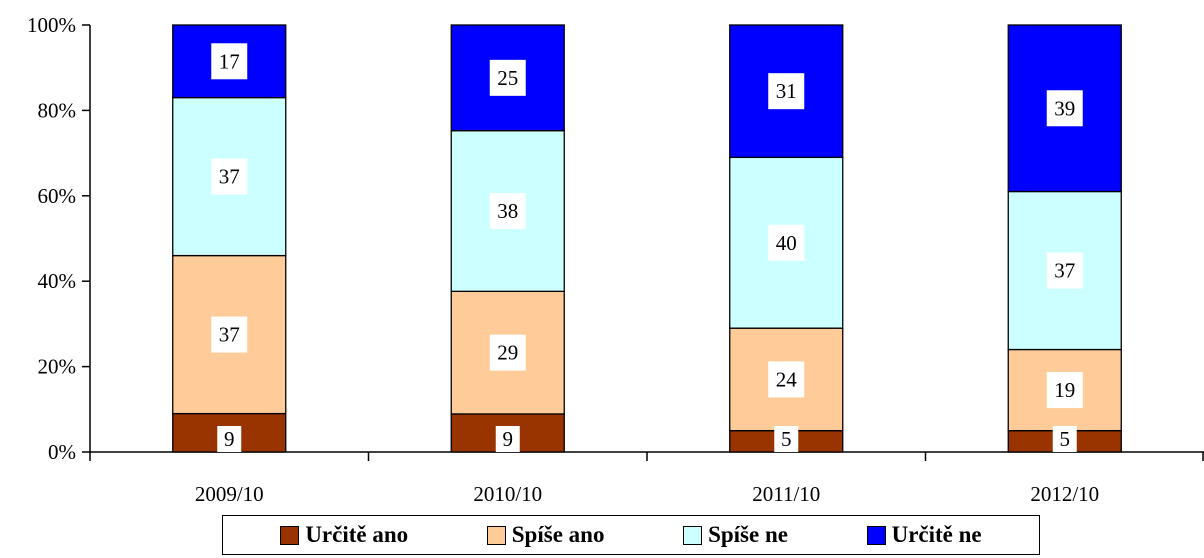 The width and height of the screenshot is (1204, 558). What do you see at coordinates (57, 110) in the screenshot?
I see `y-tick-label: 80%` at bounding box center [57, 110].